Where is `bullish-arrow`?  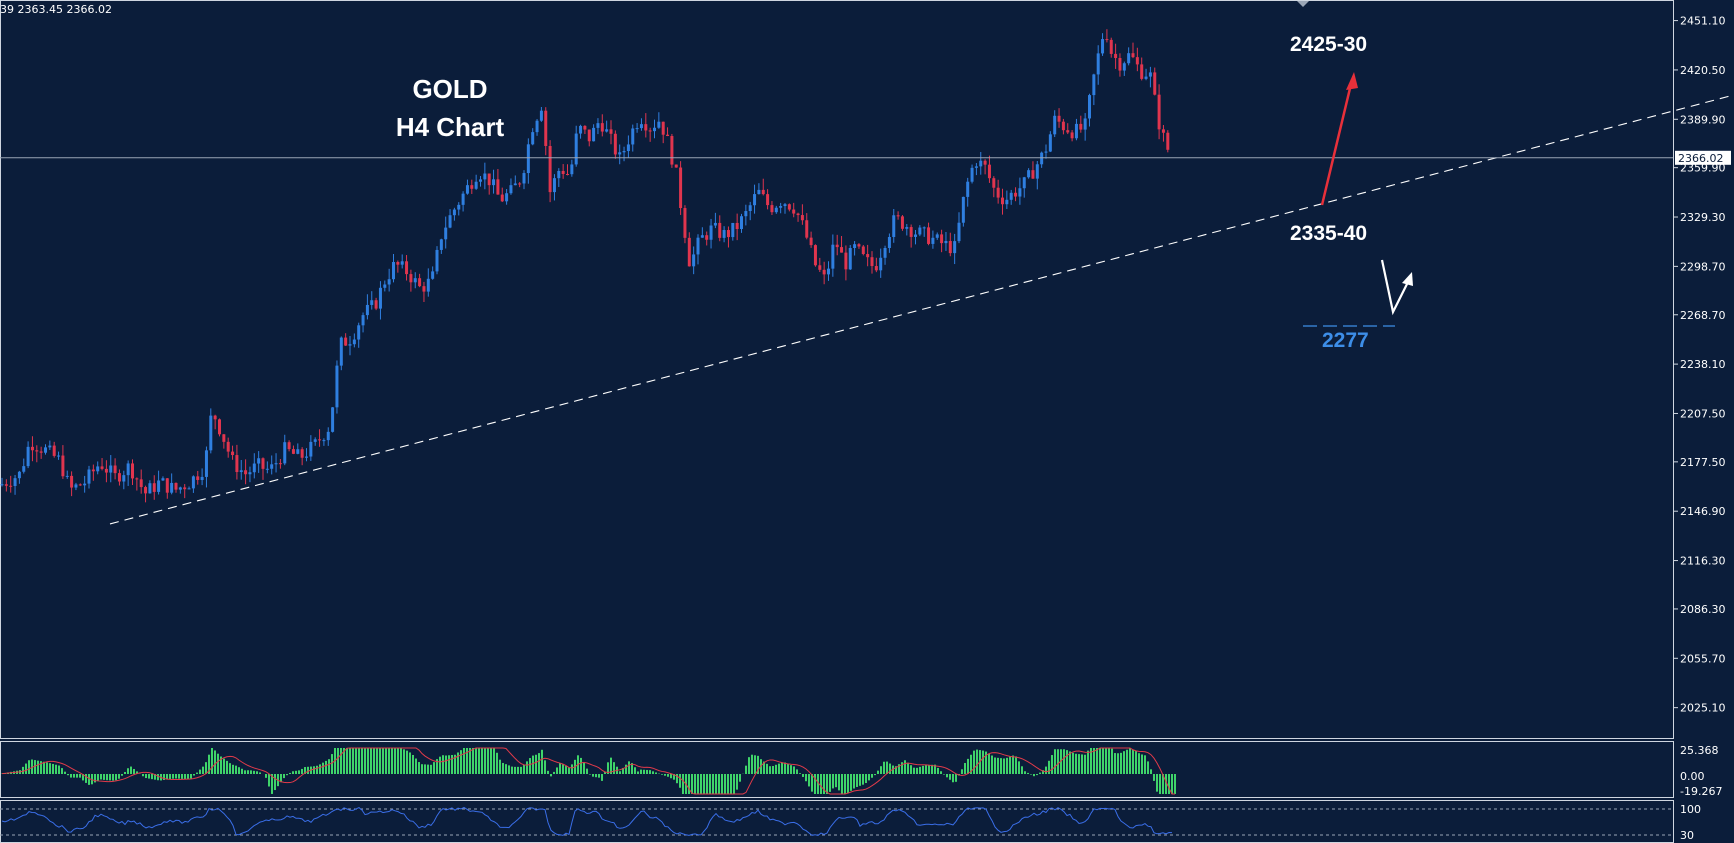
bullish-arrow is located at coordinates (1337, 142).